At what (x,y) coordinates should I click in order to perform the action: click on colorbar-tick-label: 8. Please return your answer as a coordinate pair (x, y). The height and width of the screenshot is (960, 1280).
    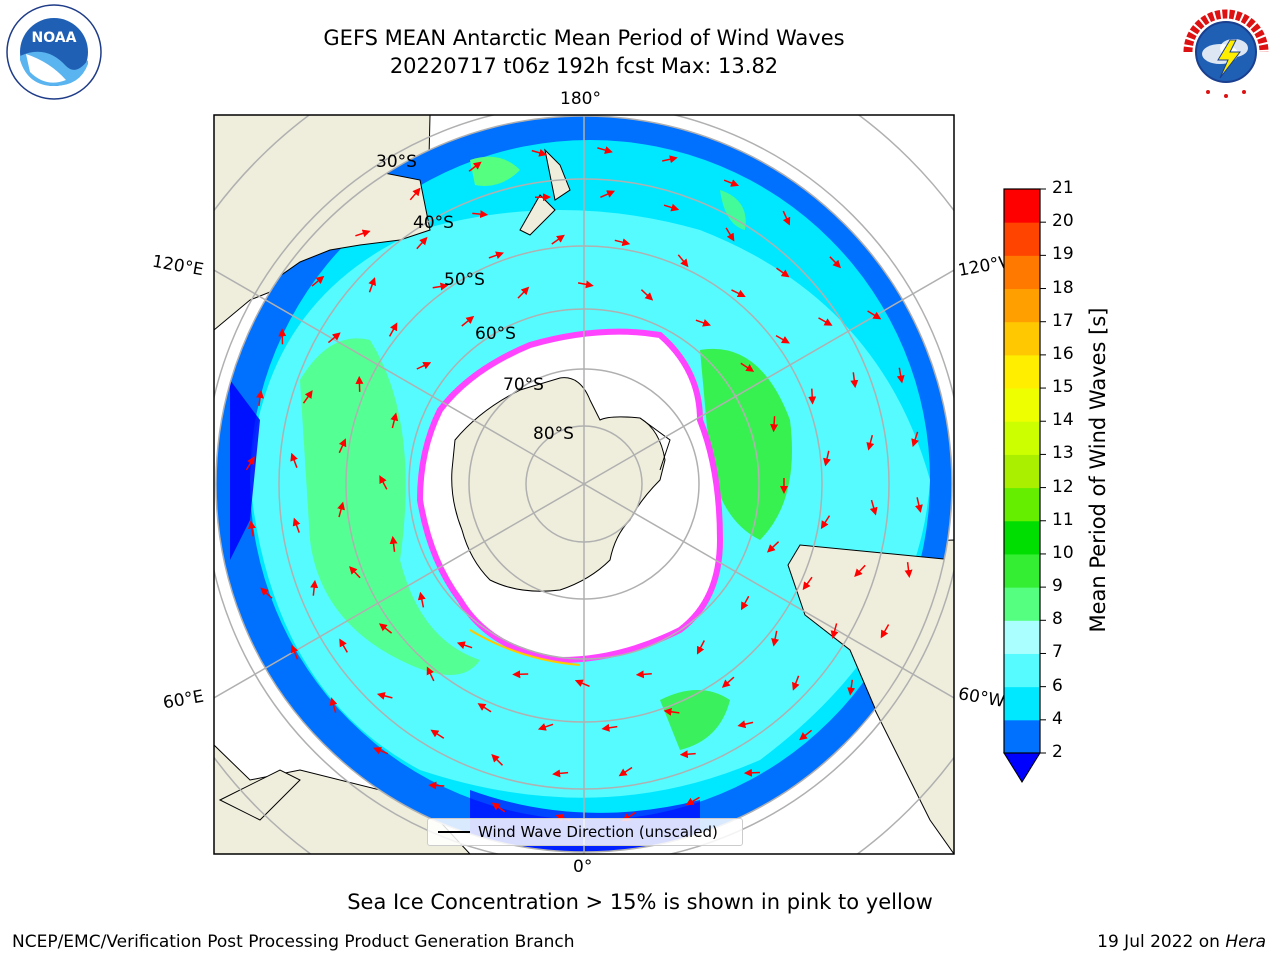
    Looking at the image, I should click on (1057, 619).